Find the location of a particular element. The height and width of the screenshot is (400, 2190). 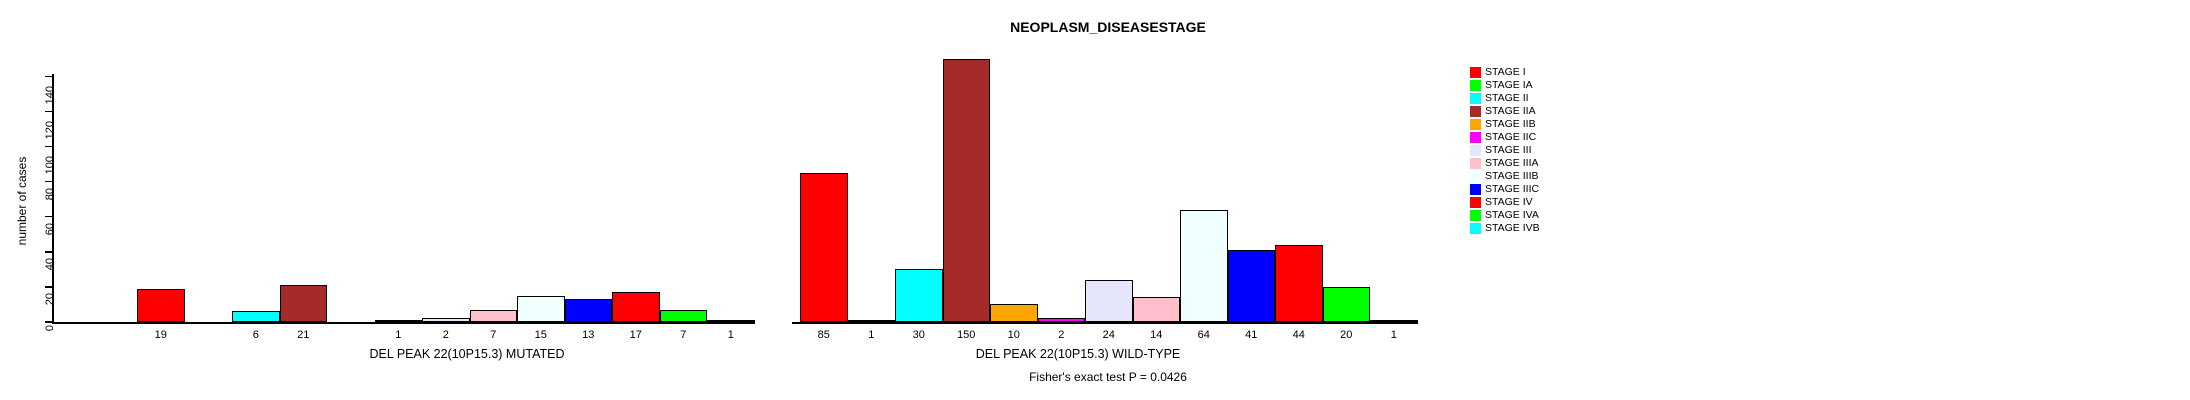

y-axis-tick-label: 120 is located at coordinates (50, 130).